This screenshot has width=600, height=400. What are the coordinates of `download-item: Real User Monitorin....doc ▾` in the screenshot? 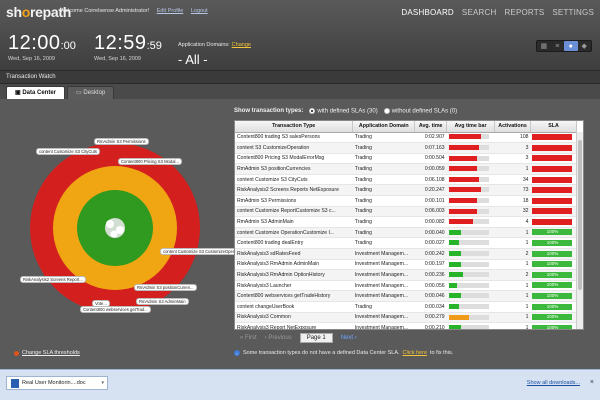 It's located at (57, 383).